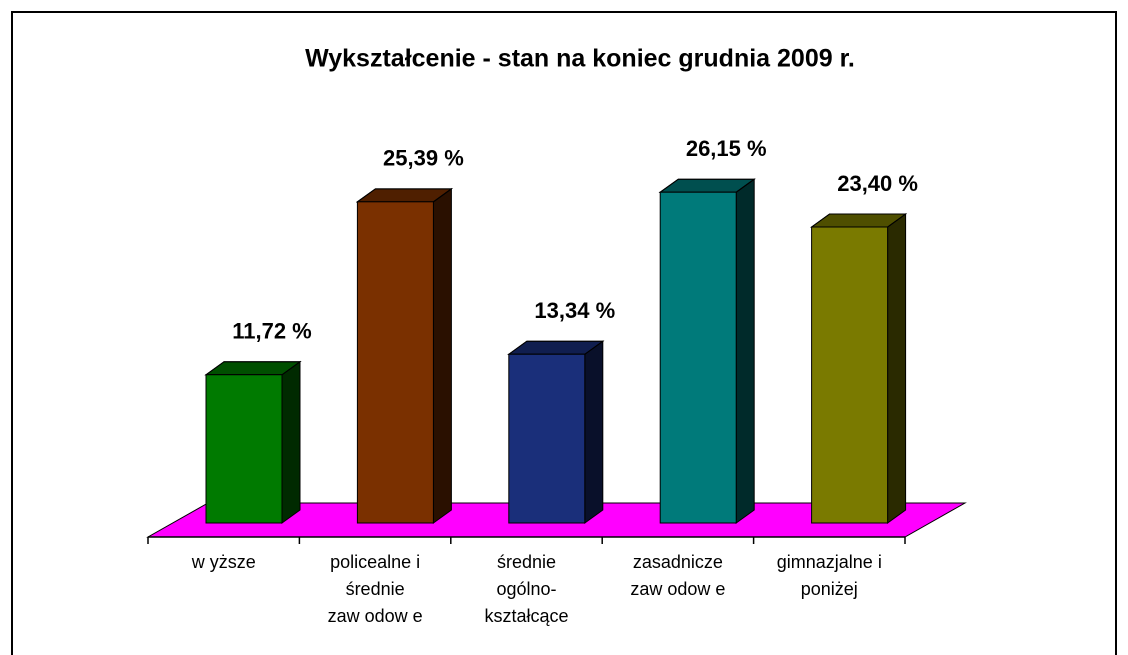  Describe the element at coordinates (726, 148) in the screenshot. I see `data-label: 26,15 %` at that location.